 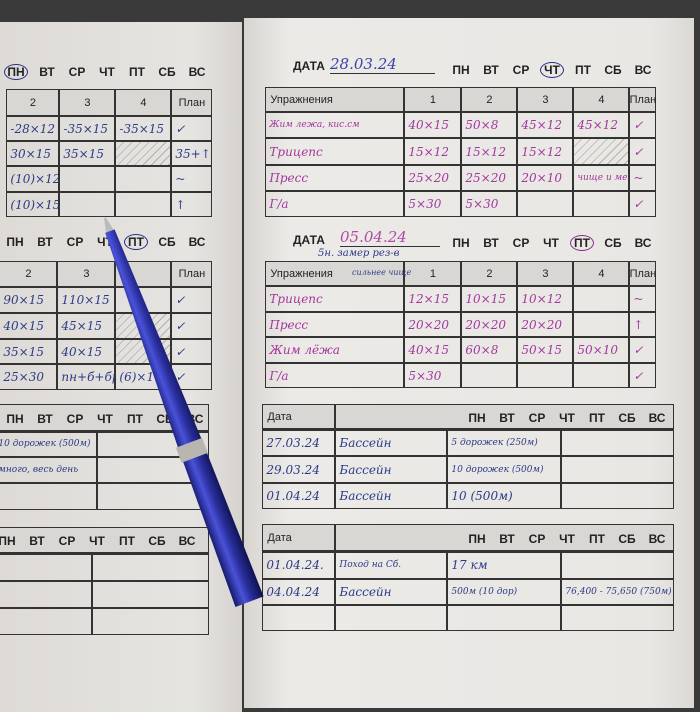 I want to click on table-cell: 35×15, so click(x=87, y=154).